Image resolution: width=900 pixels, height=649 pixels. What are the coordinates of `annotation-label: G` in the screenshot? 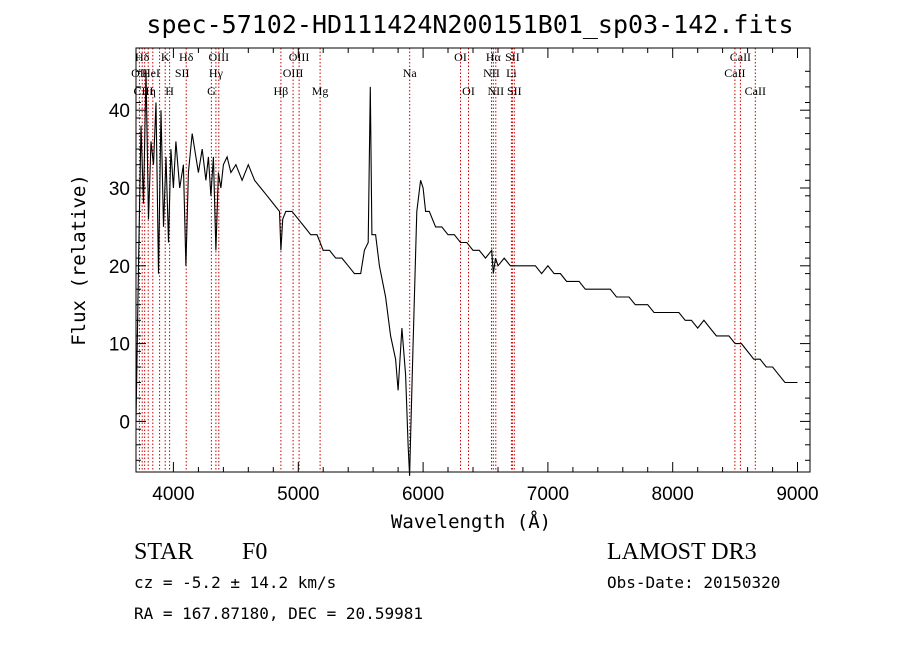 It's located at (211, 91).